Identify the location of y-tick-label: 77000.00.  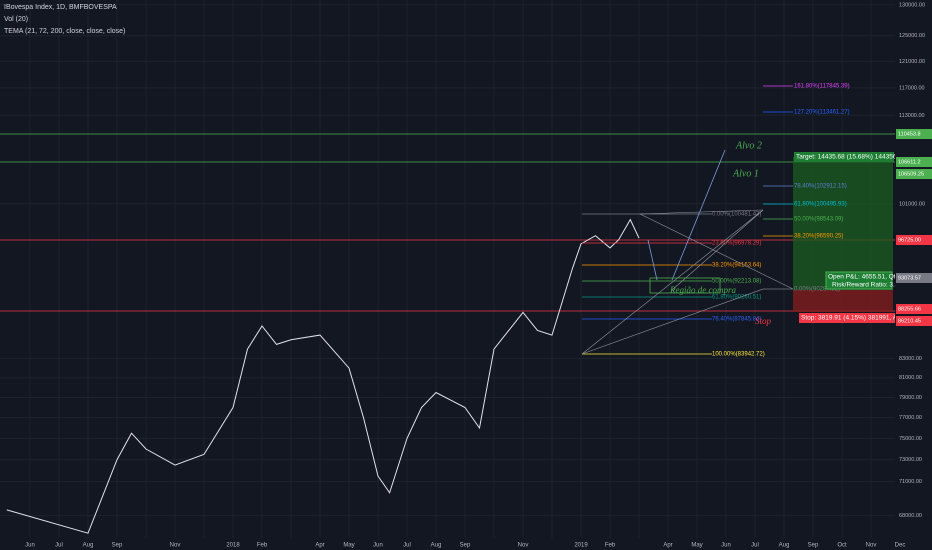
(910, 418).